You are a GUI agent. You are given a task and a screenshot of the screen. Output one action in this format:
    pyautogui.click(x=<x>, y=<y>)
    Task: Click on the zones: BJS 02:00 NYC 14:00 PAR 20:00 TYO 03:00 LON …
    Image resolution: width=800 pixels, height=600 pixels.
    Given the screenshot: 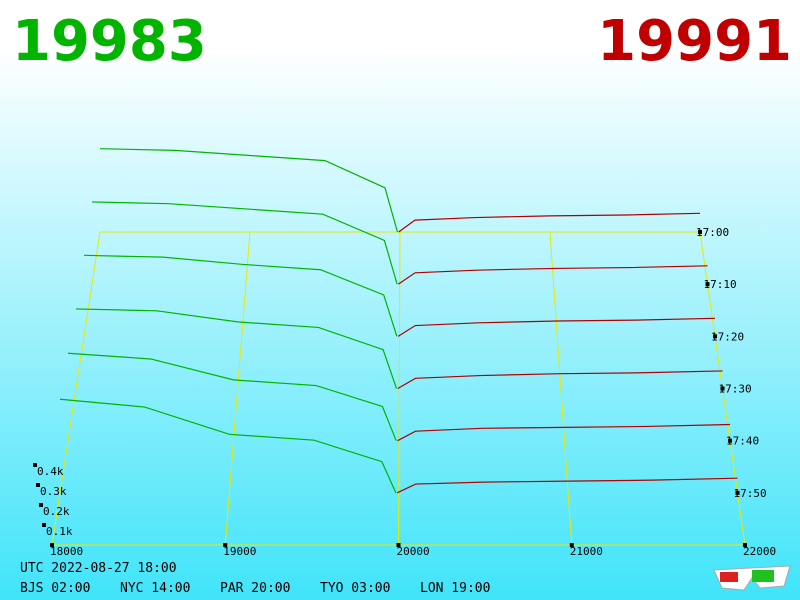 What is the action you would take?
    pyautogui.click(x=255, y=588)
    